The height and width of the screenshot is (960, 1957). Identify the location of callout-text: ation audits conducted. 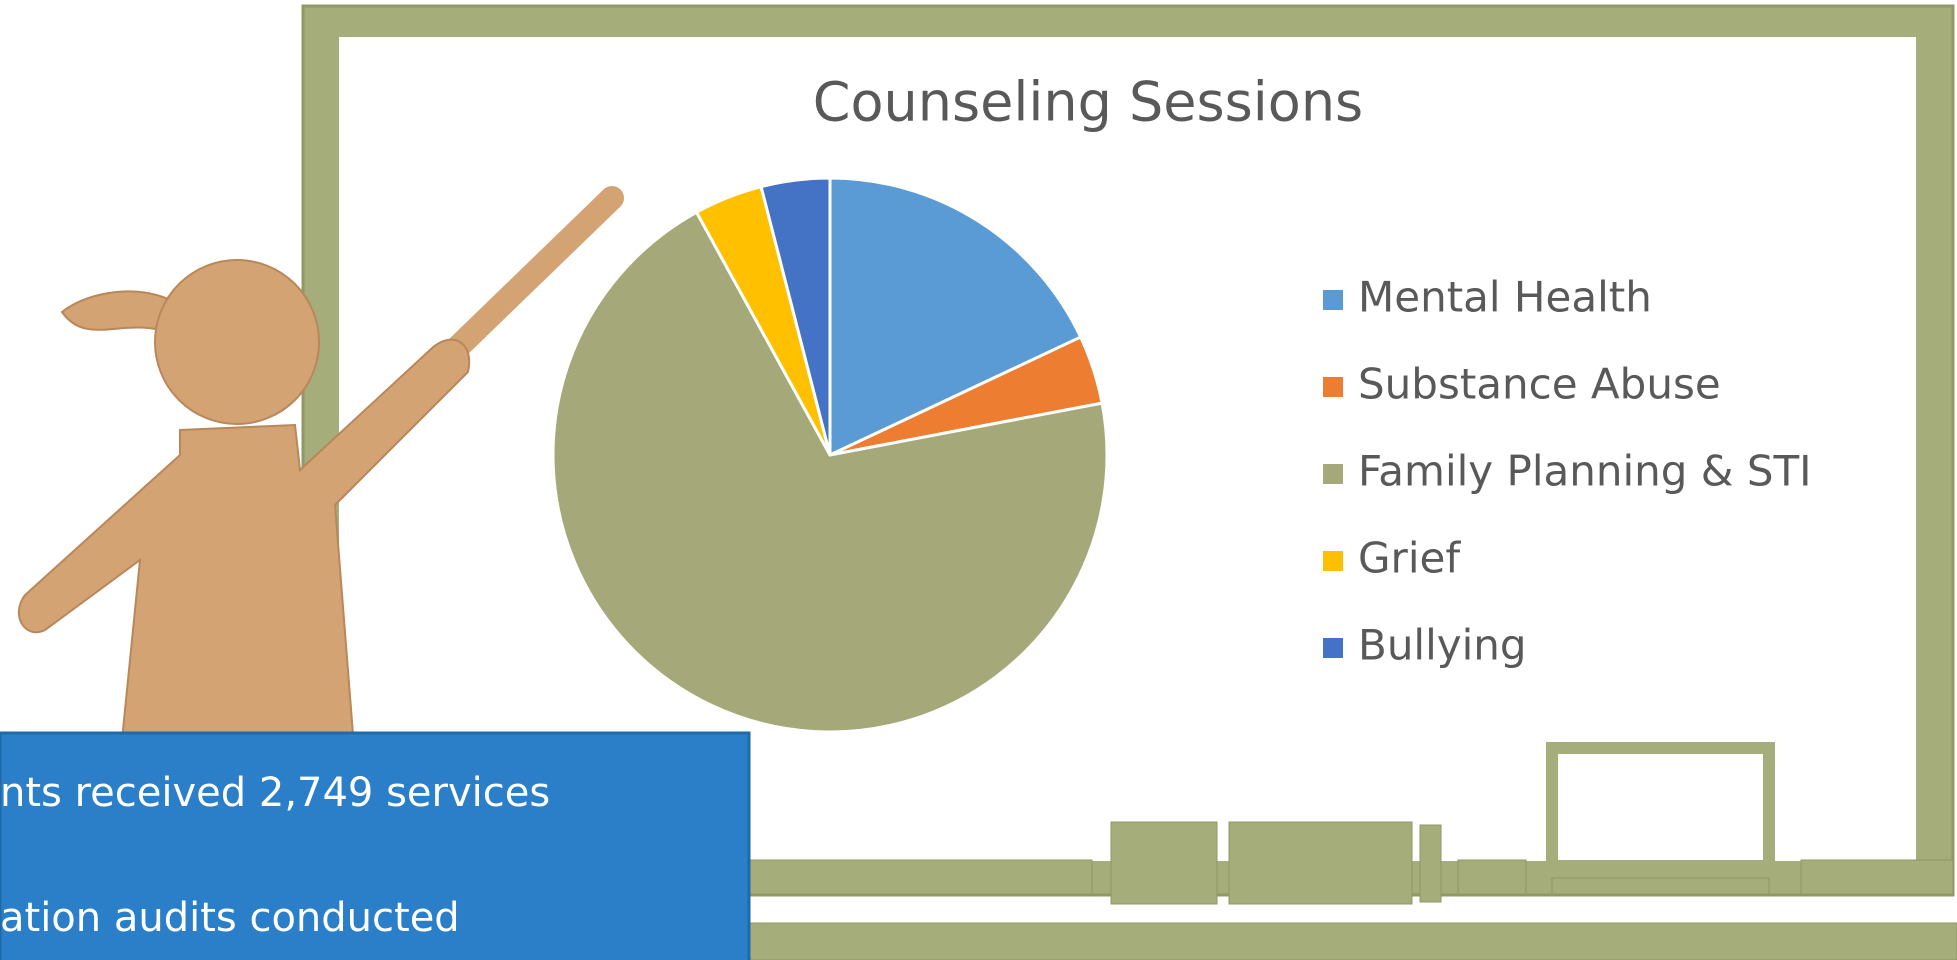
(230, 918).